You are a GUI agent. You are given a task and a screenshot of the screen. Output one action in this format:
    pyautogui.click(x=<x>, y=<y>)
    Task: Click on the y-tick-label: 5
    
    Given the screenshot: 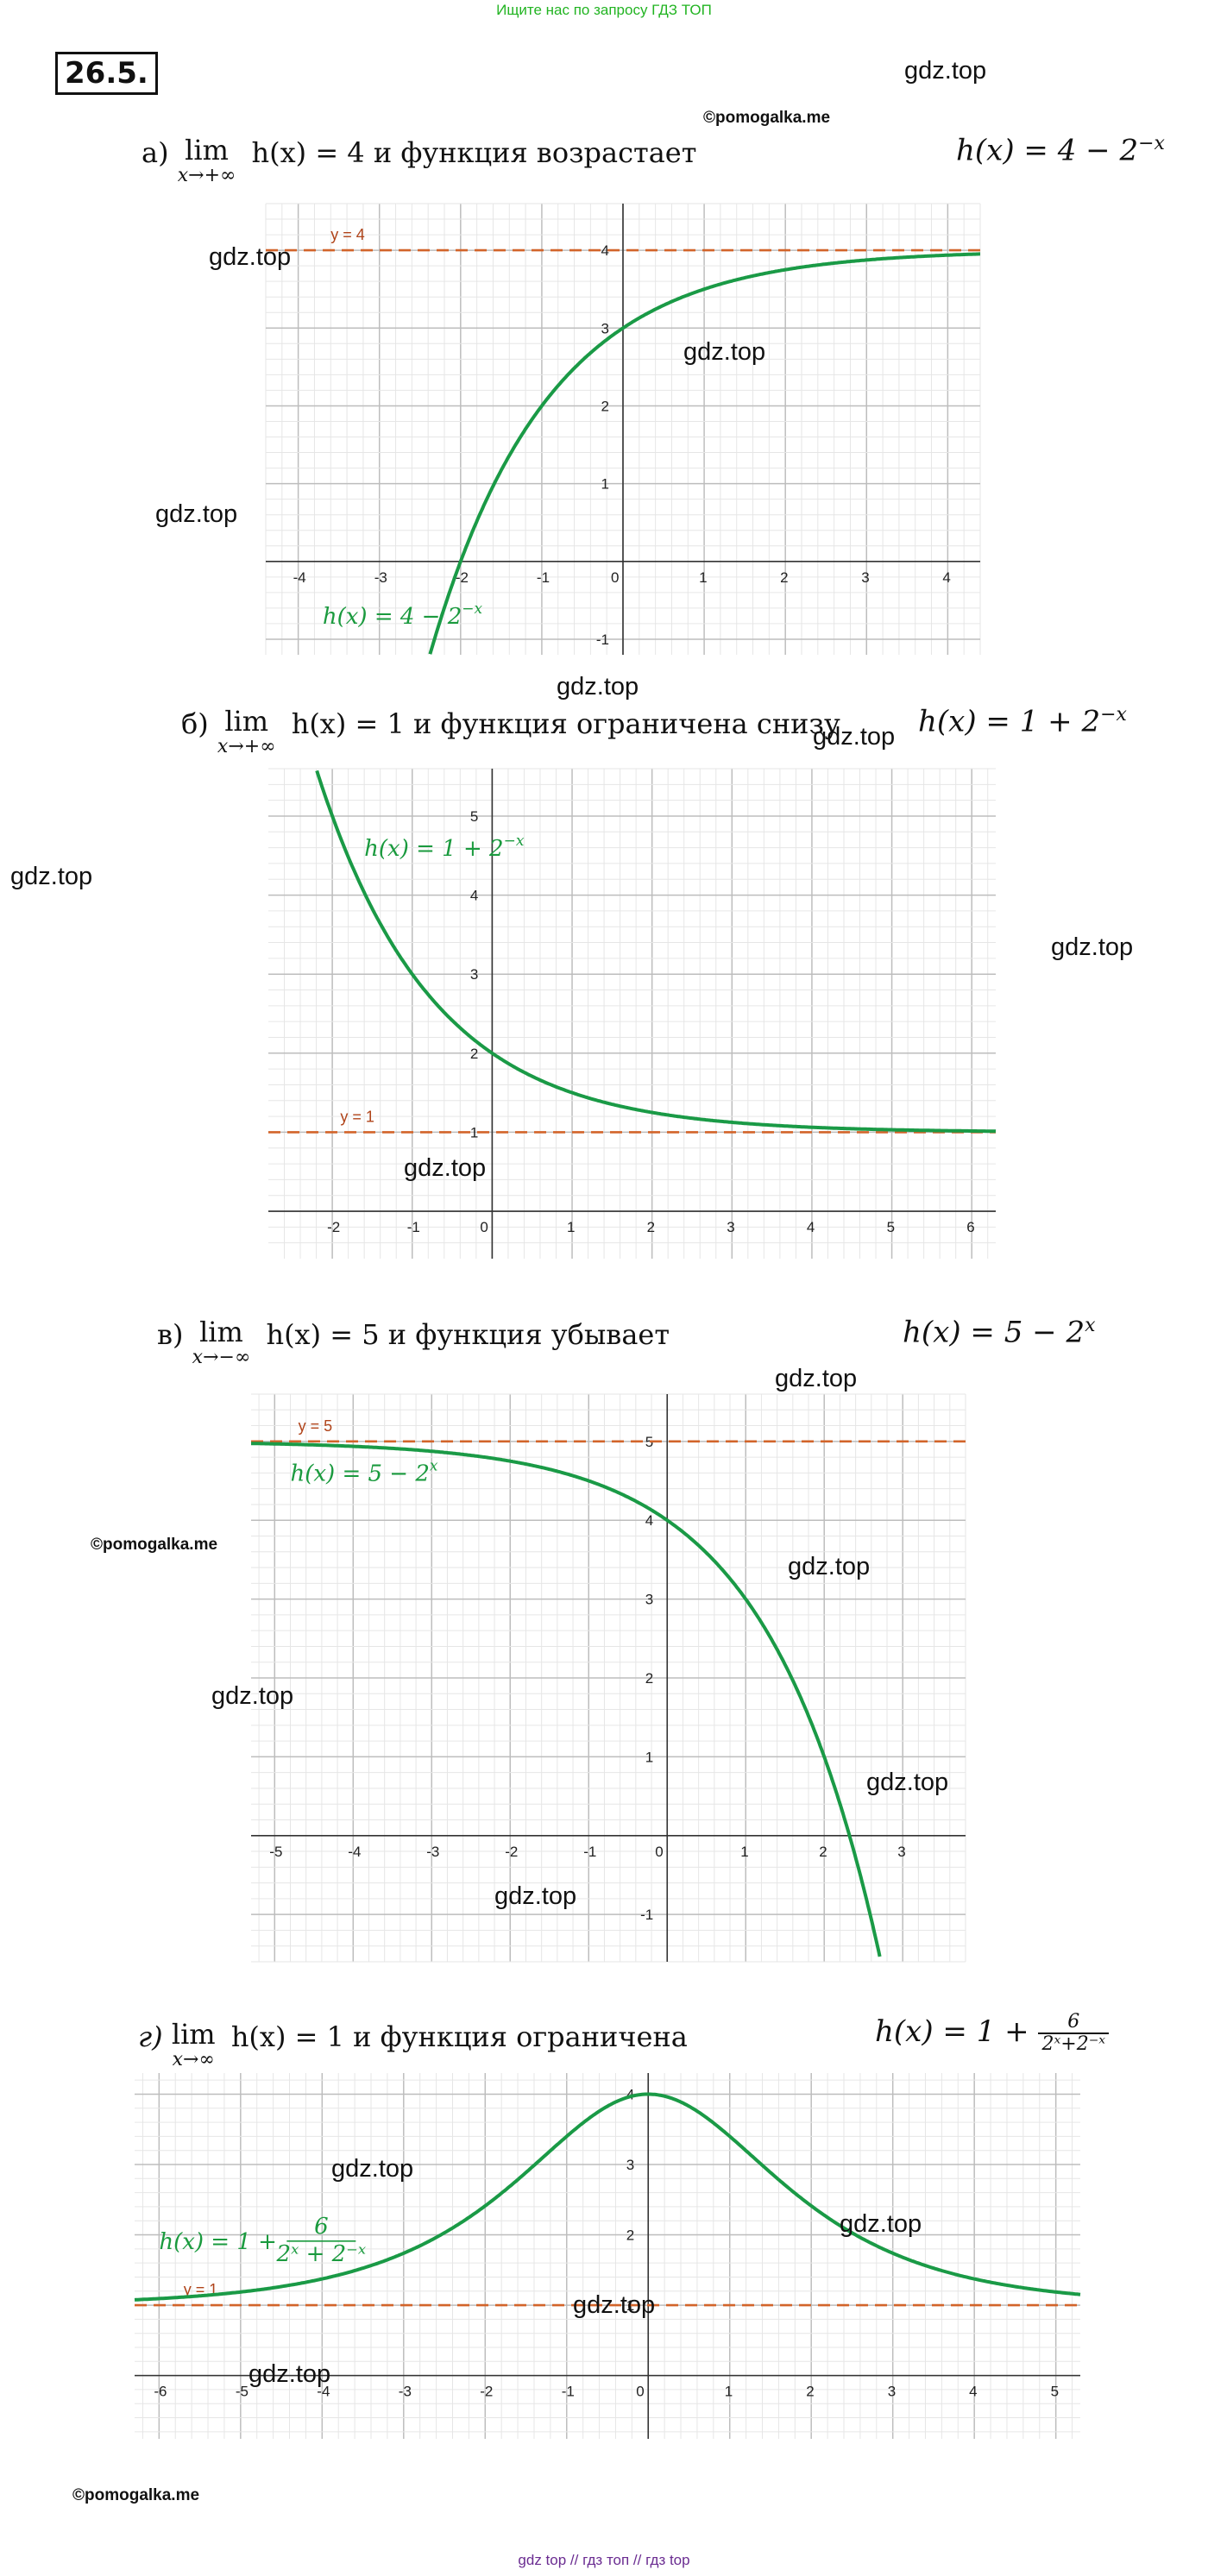 What is the action you would take?
    pyautogui.click(x=474, y=816)
    